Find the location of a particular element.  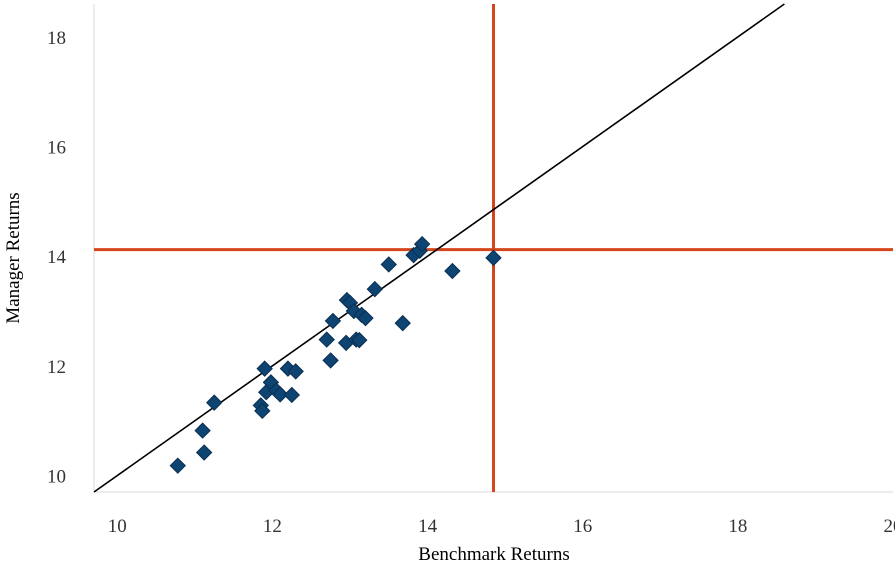

y-tick-label: 10 is located at coordinates (56, 477).